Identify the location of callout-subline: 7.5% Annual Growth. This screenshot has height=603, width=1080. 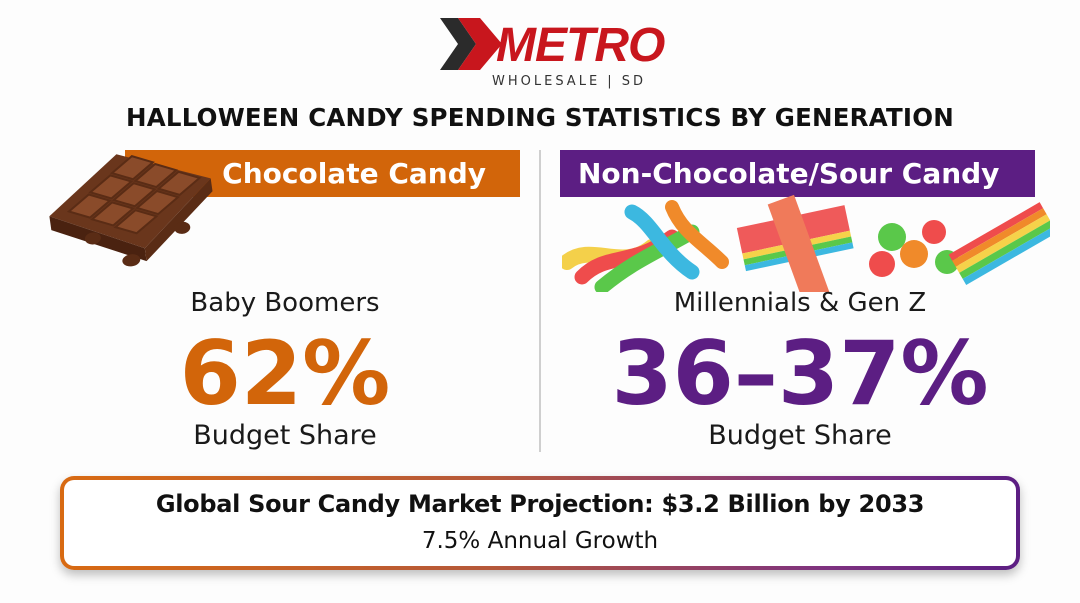
(540, 541).